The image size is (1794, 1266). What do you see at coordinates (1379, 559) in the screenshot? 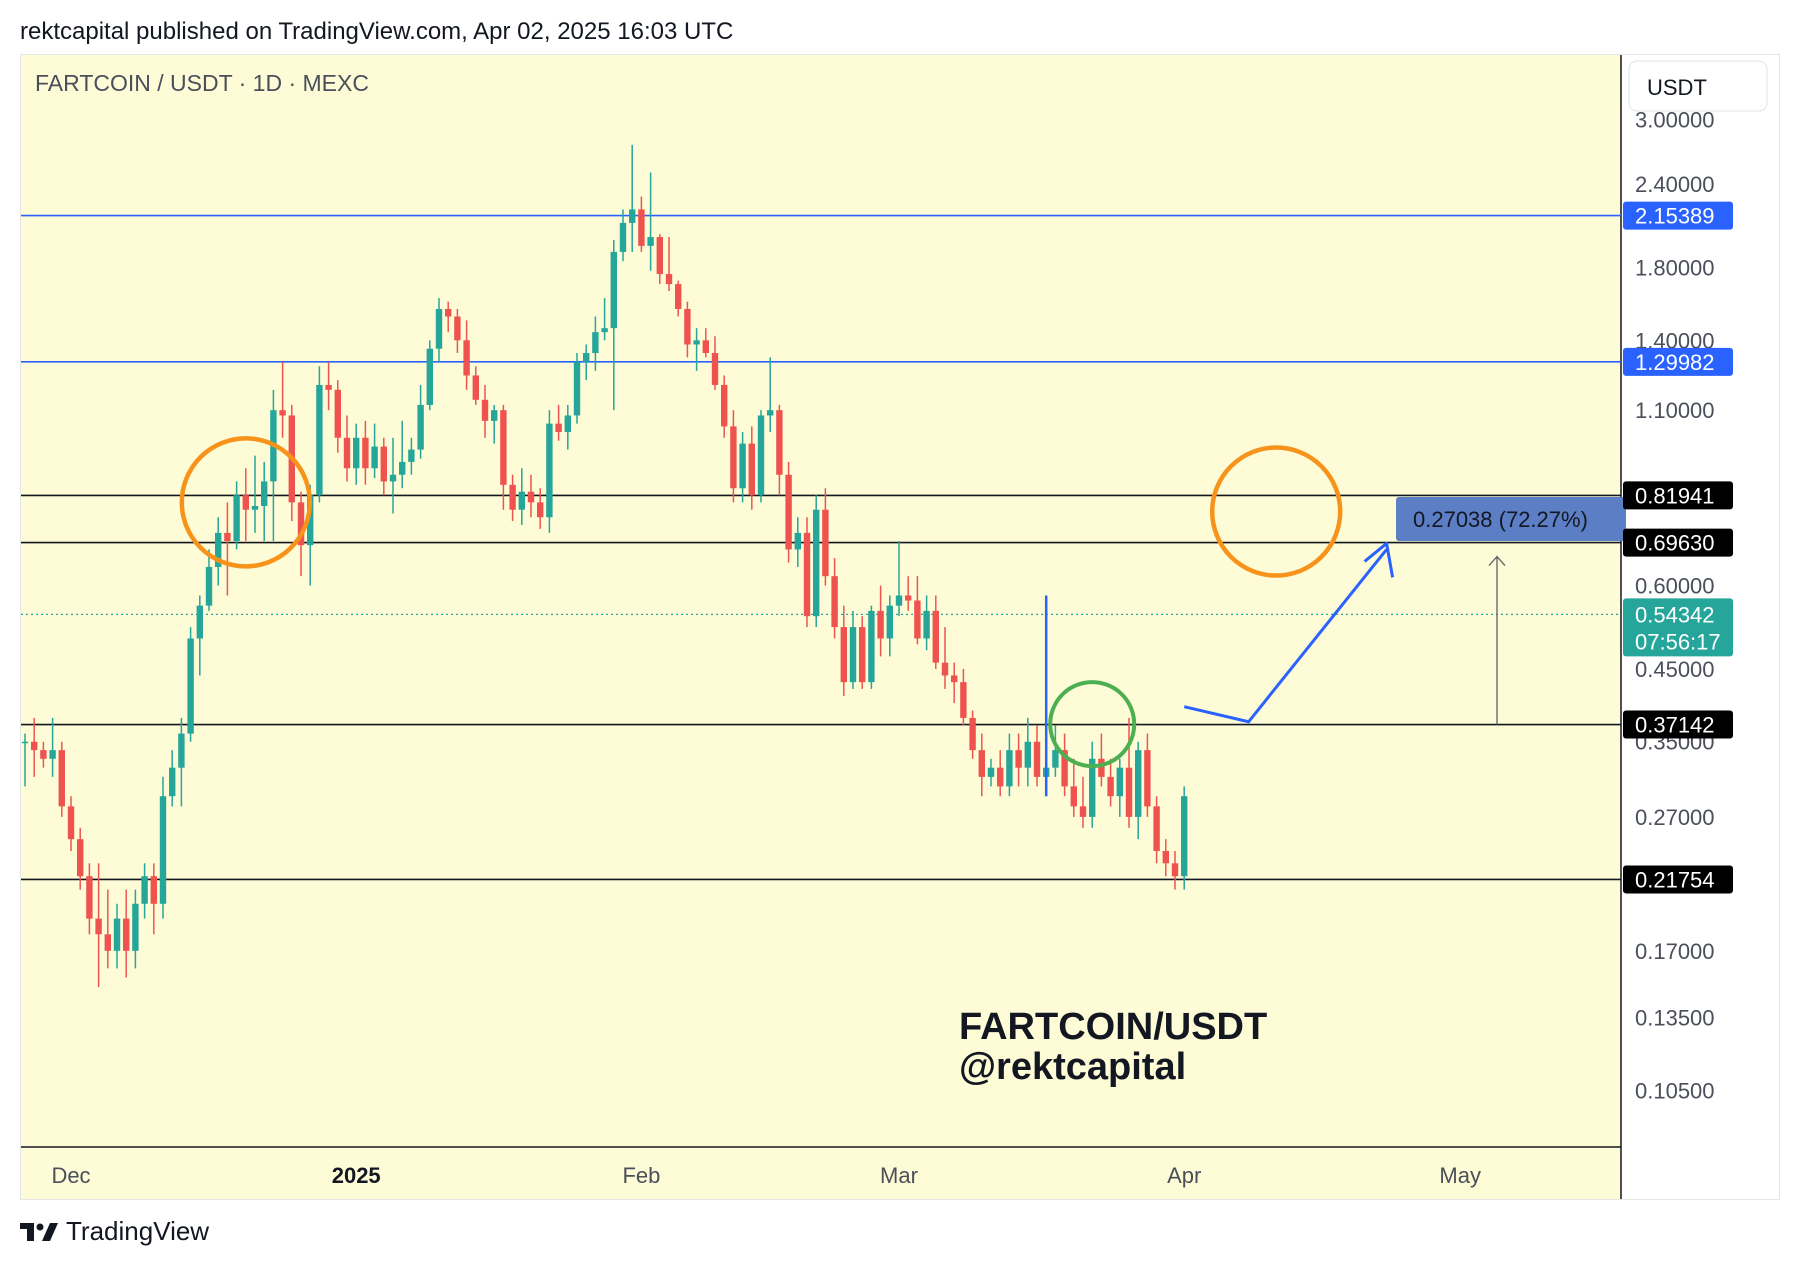
I see `projection-arrowhead` at bounding box center [1379, 559].